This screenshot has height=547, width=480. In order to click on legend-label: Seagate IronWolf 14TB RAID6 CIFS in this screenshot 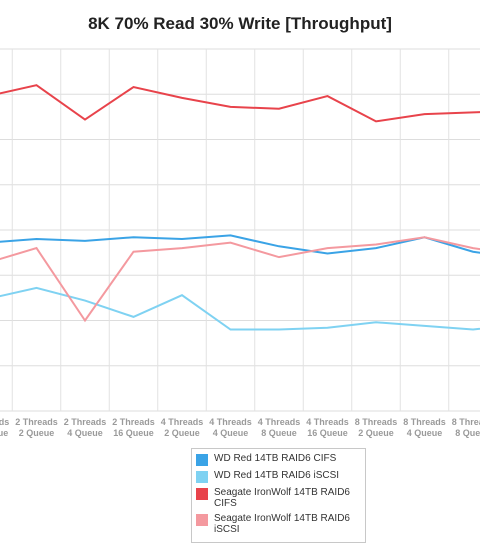, I will do `click(282, 498)`.